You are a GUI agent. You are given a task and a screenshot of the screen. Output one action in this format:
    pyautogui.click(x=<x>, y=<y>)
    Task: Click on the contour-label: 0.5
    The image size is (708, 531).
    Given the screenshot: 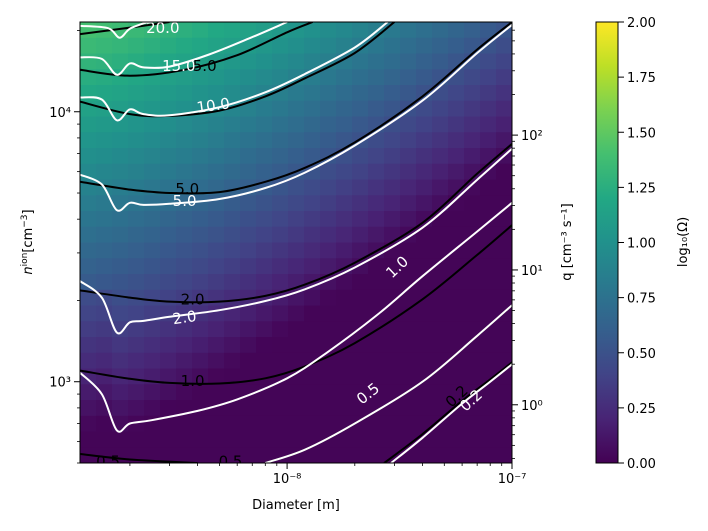 What is the action you would take?
    pyautogui.click(x=231, y=461)
    